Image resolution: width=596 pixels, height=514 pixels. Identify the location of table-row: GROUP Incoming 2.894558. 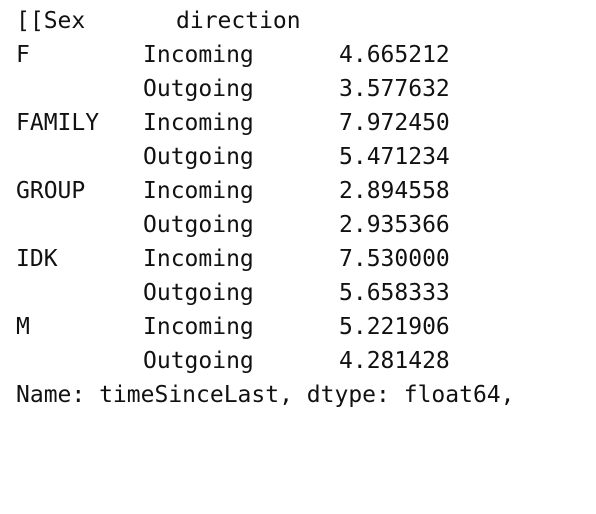
(304, 191).